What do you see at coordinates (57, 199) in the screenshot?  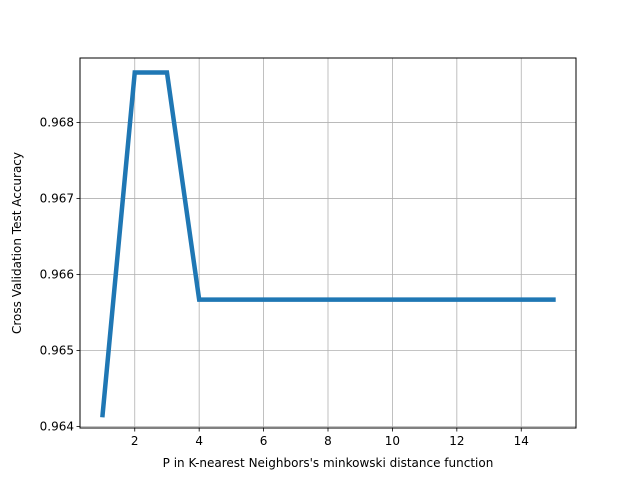 I see `y-tick-label: 0.967` at bounding box center [57, 199].